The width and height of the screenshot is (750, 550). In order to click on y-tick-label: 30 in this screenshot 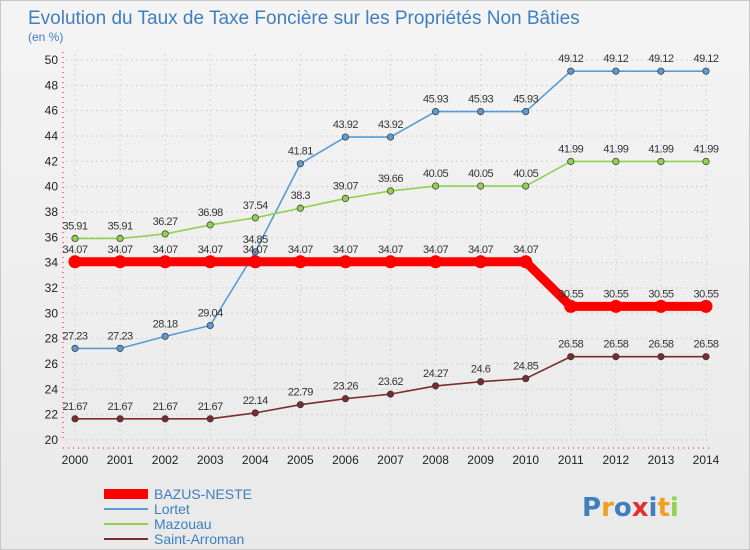, I will do `click(52, 313)`.